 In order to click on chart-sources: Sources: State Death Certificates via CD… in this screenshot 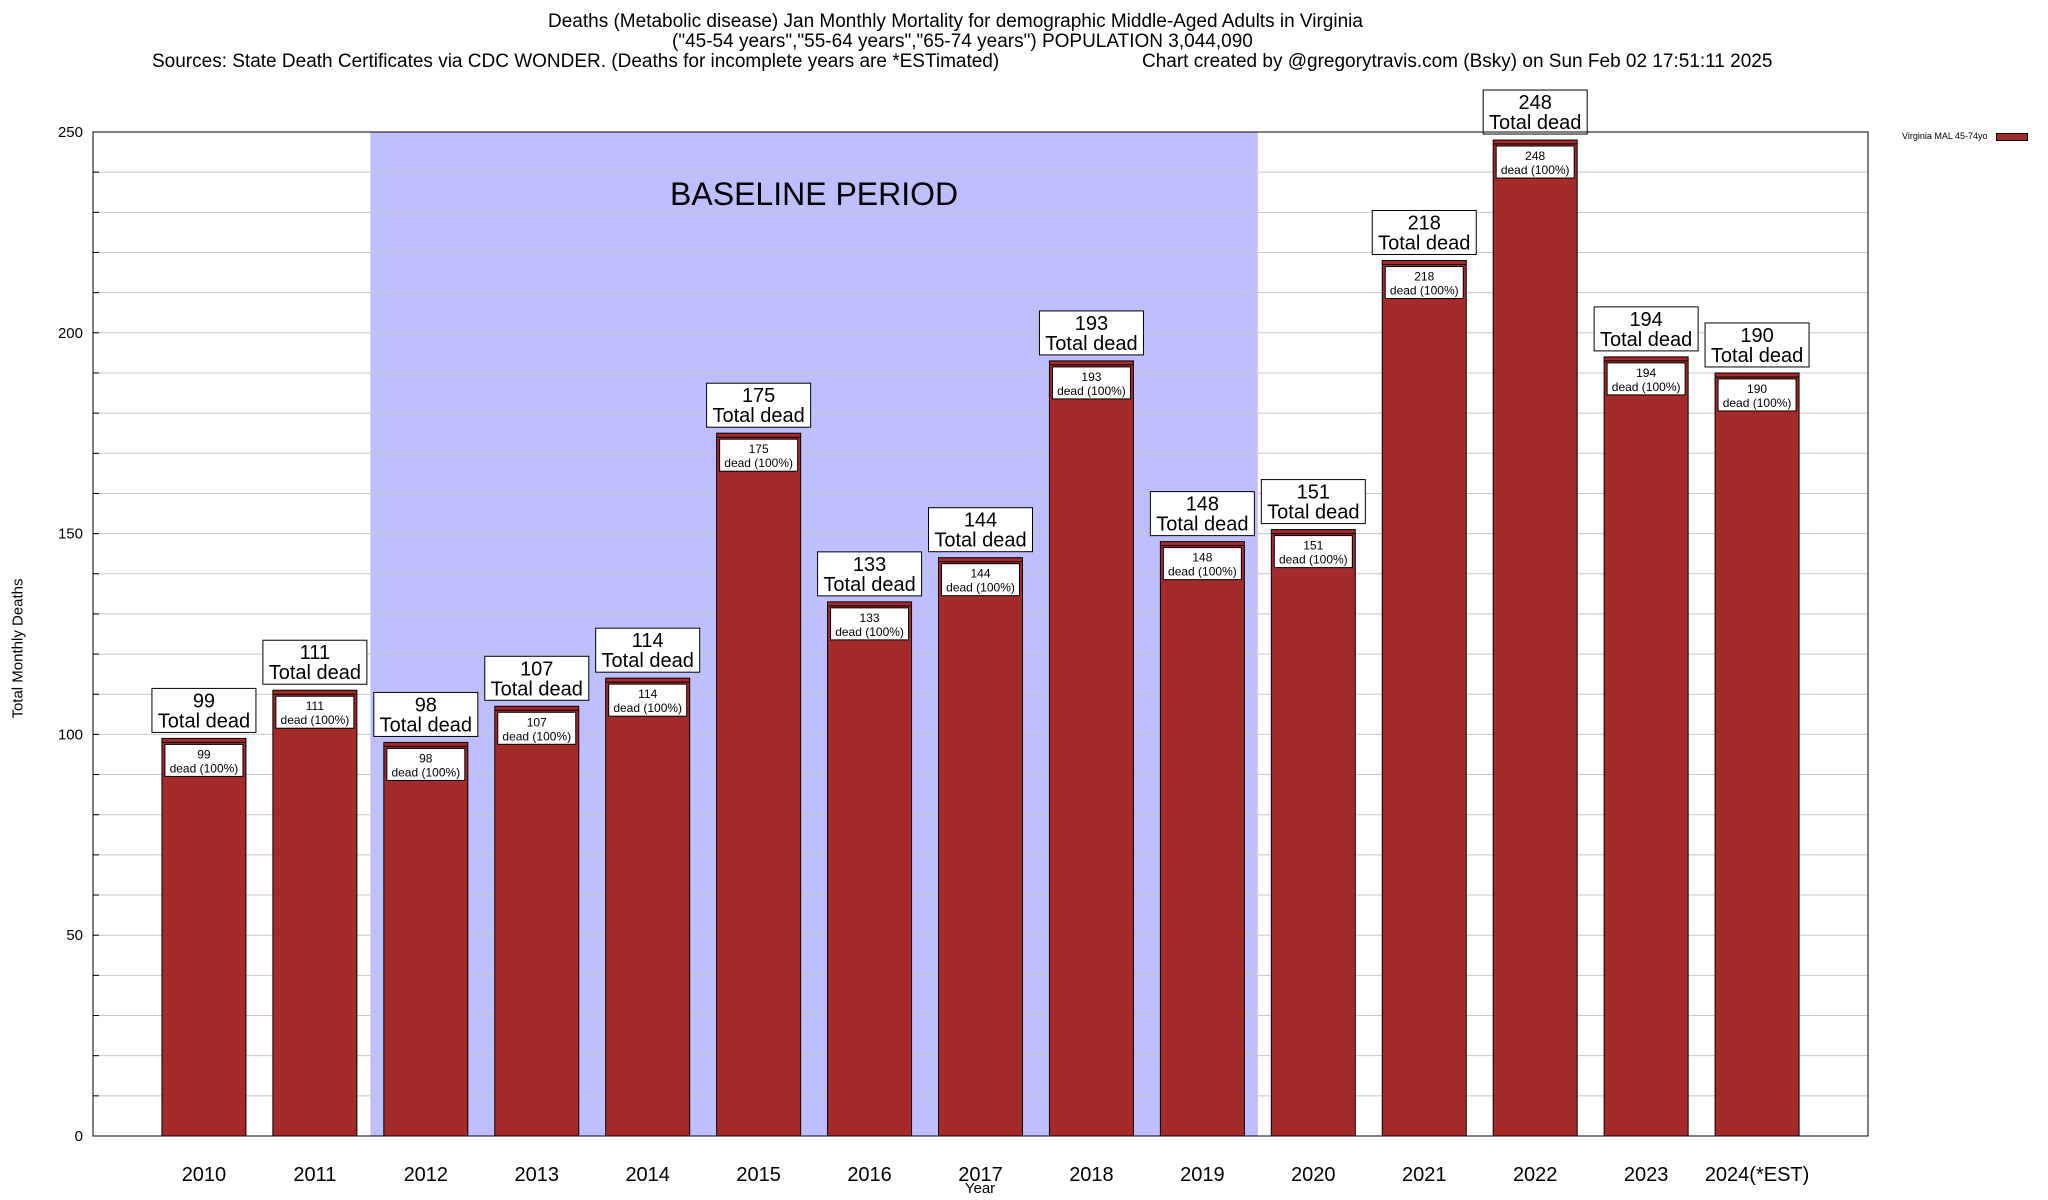, I will do `click(576, 61)`.